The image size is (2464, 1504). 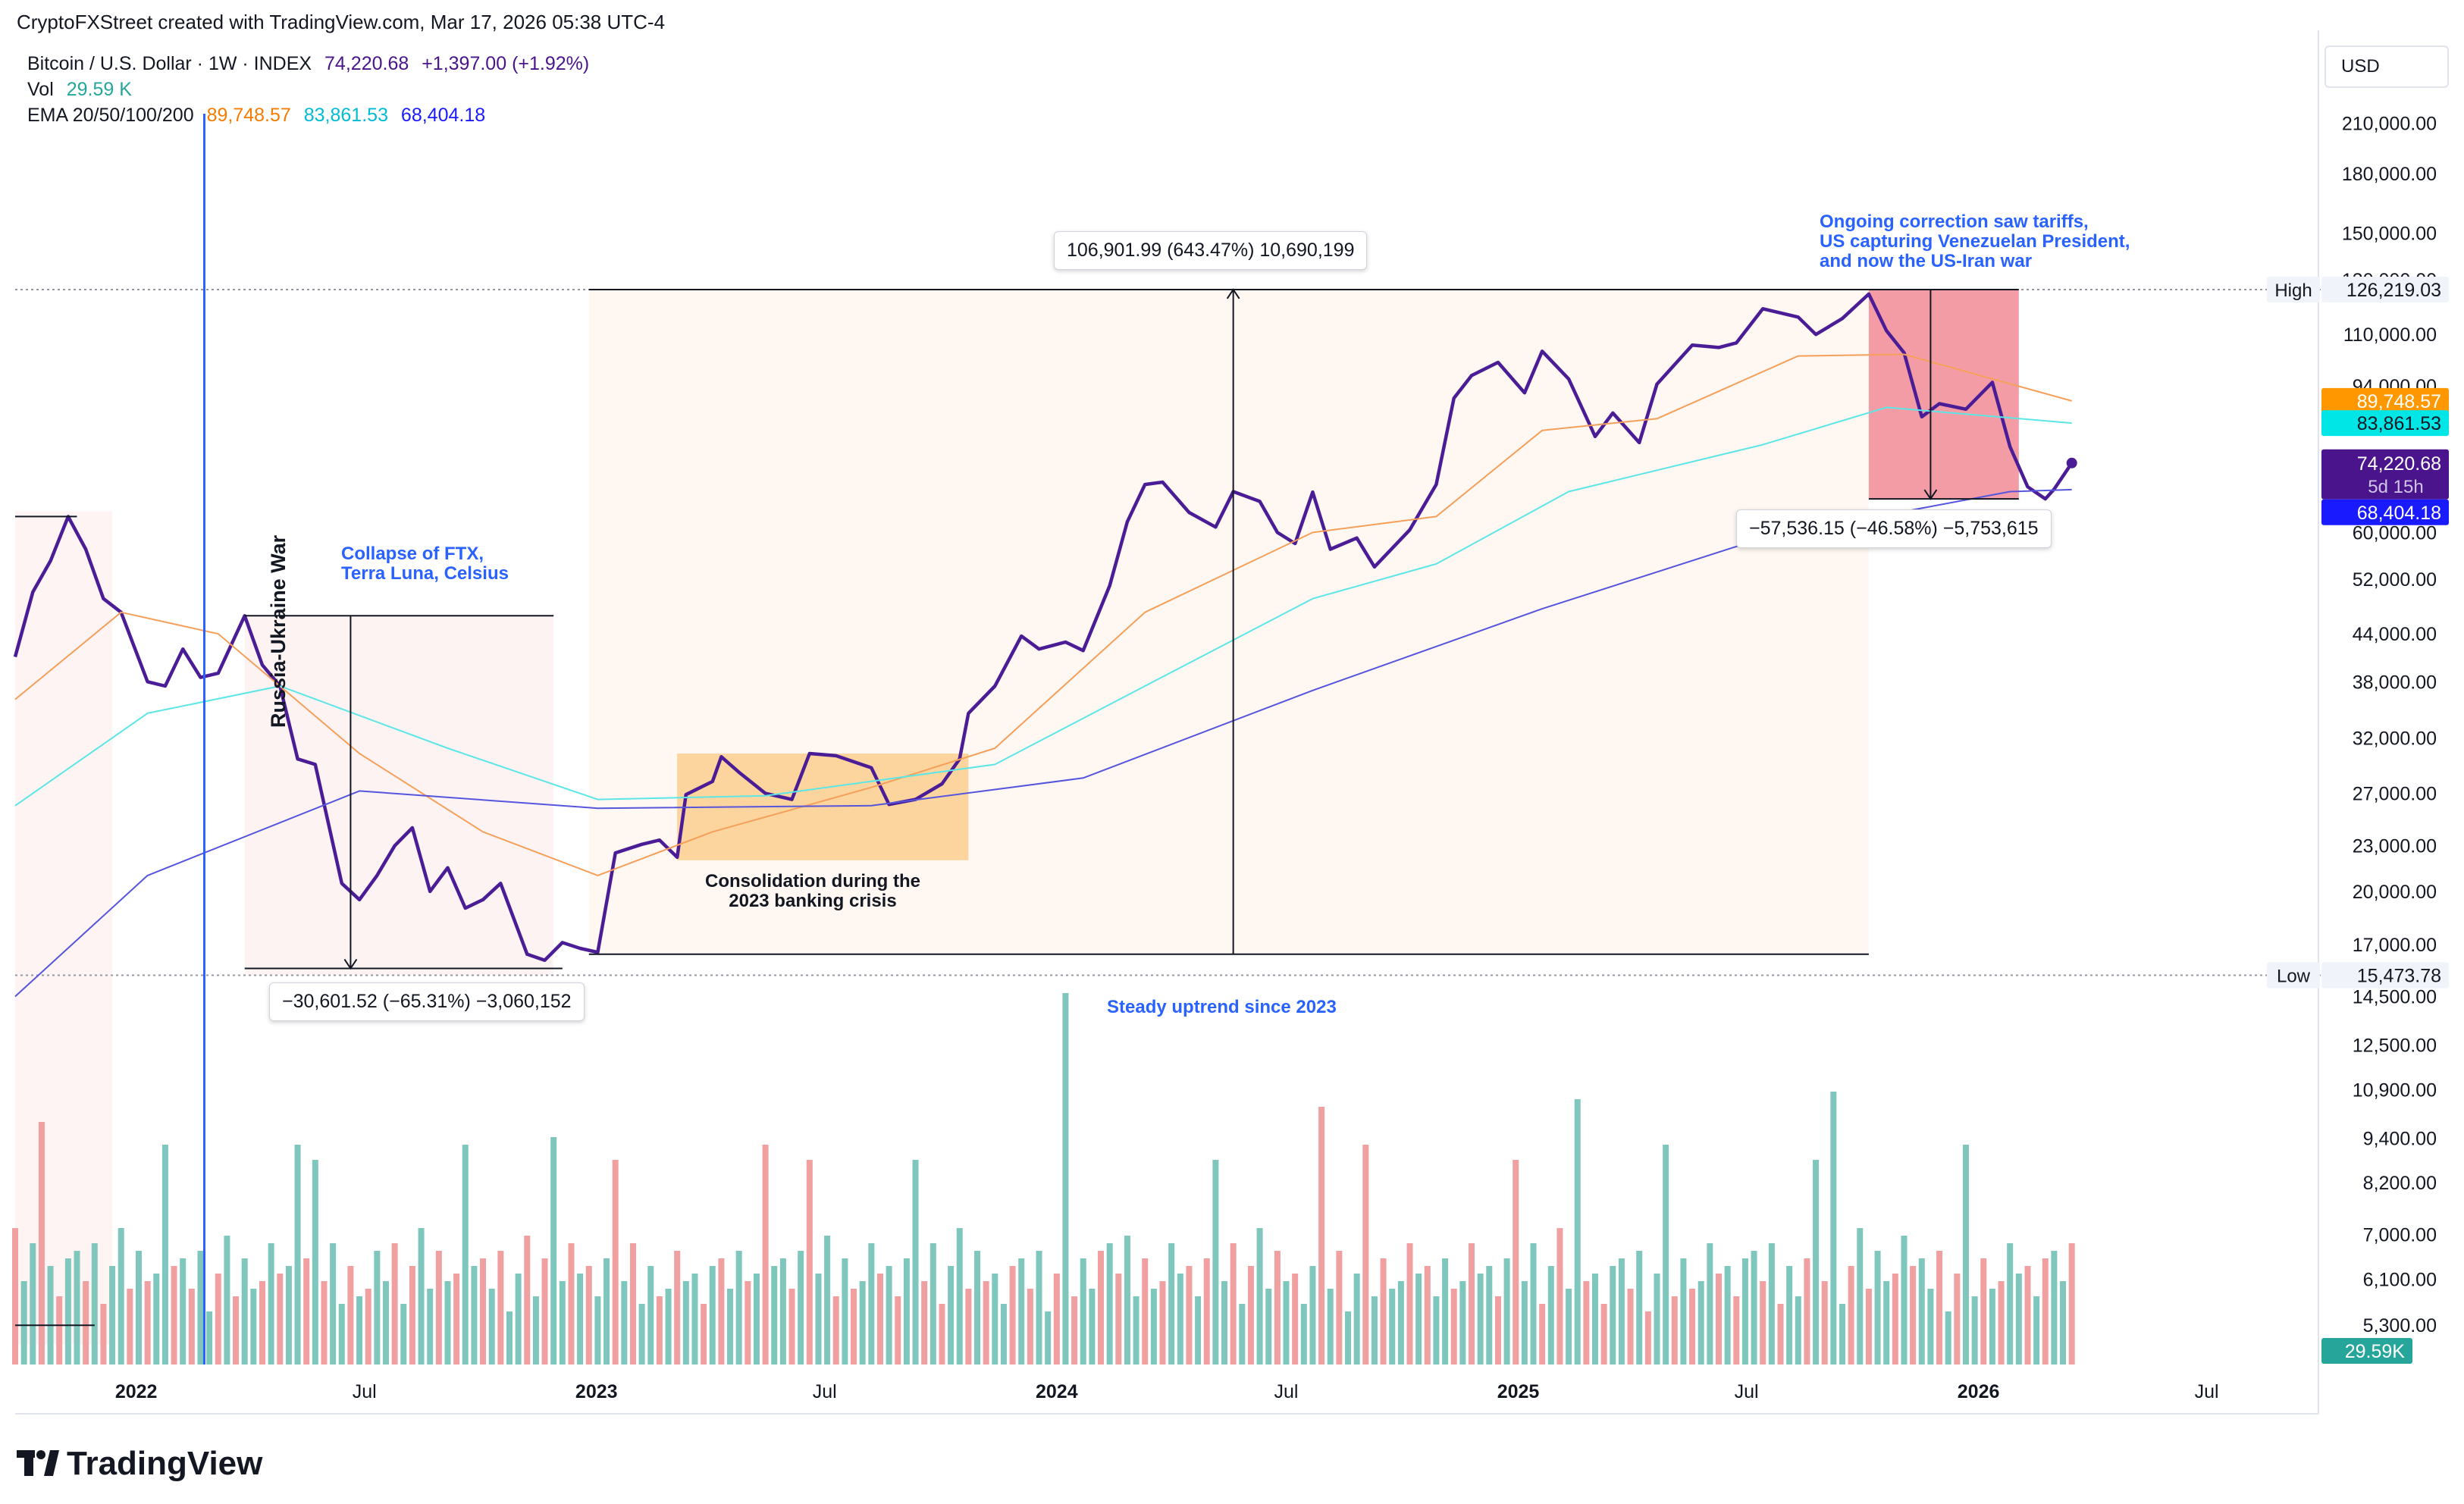 I want to click on measure-label-2022-drop: −30,601.52 (−65.31%) −3,060,152, so click(x=427, y=1001).